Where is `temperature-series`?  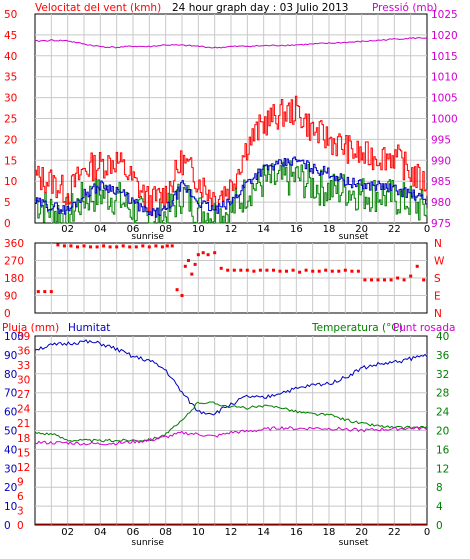 temperature-series is located at coordinates (231, 422).